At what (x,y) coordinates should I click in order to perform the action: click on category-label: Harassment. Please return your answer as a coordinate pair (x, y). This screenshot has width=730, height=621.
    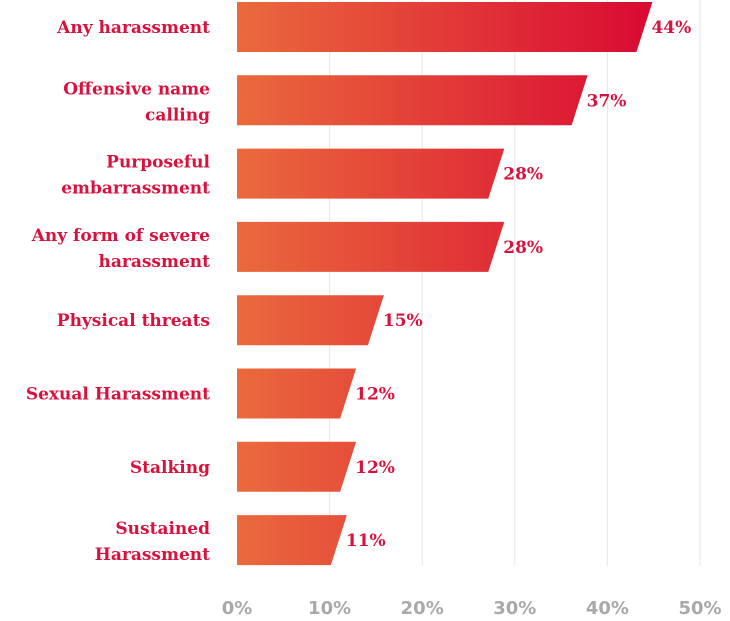
    Looking at the image, I should click on (152, 555).